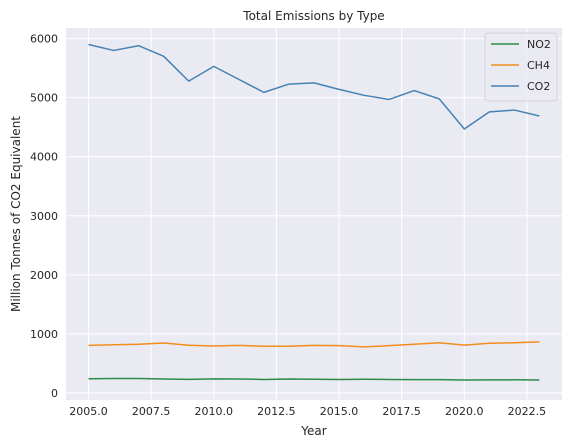  What do you see at coordinates (54, 393) in the screenshot?
I see `y-tick-label: 0` at bounding box center [54, 393].